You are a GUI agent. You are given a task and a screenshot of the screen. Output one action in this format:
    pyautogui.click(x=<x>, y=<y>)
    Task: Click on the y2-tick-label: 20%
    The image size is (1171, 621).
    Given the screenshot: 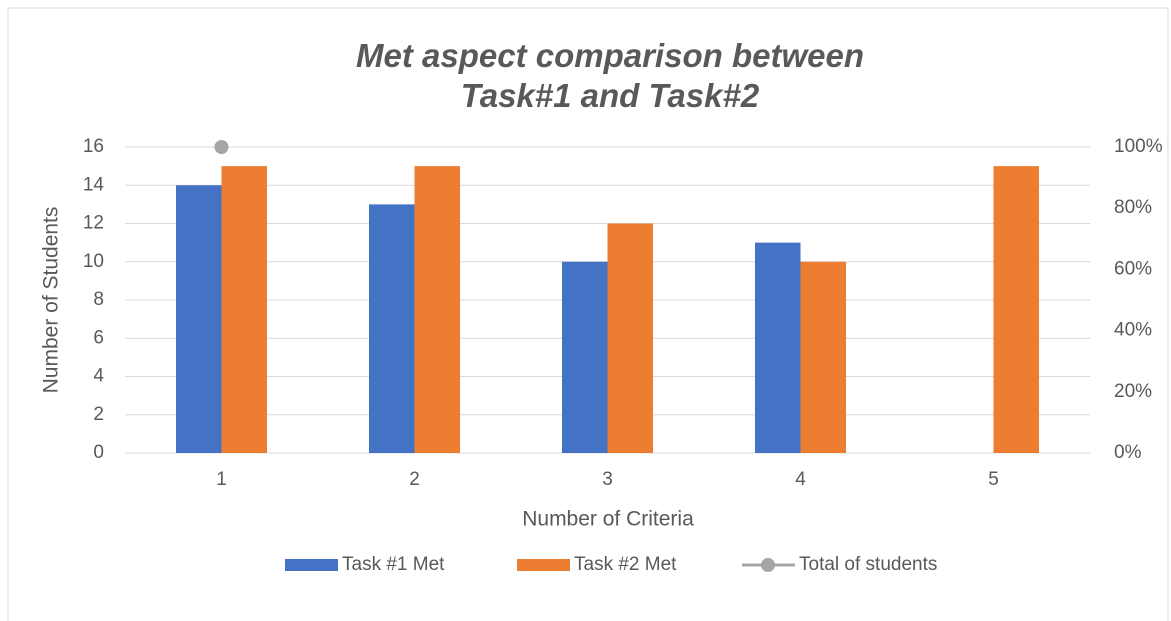 What is the action you would take?
    pyautogui.click(x=1133, y=391)
    